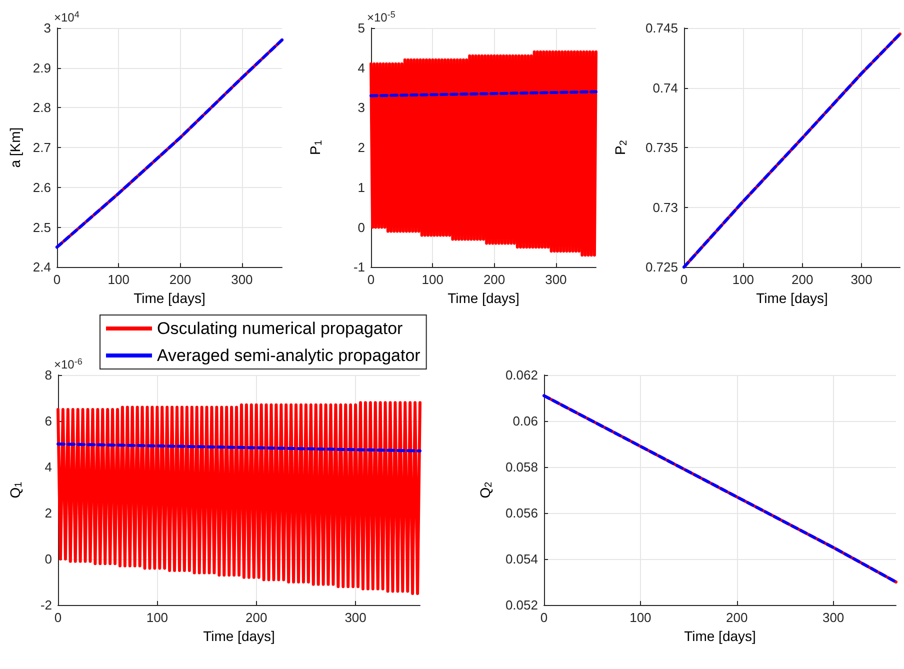  I want to click on y-tick-label: 2.6, so click(41, 187).